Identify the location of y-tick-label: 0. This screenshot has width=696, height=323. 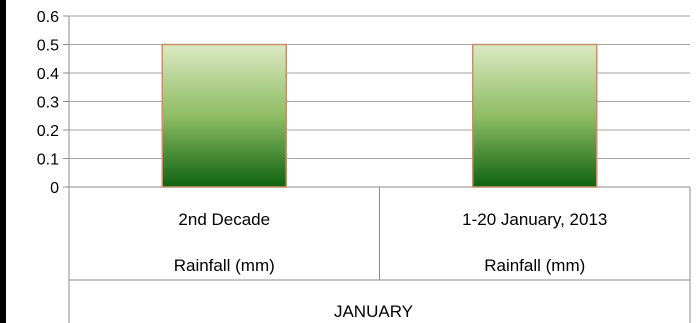
(54, 188).